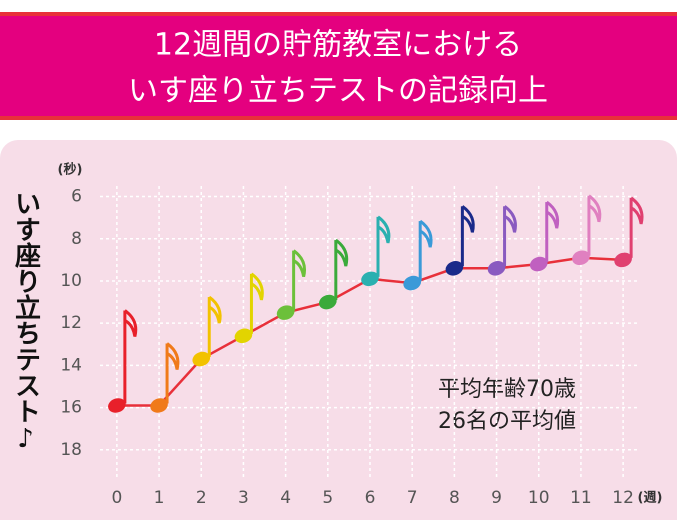 Image resolution: width=677 pixels, height=520 pixels. I want to click on y-tick-label: 8, so click(76, 239).